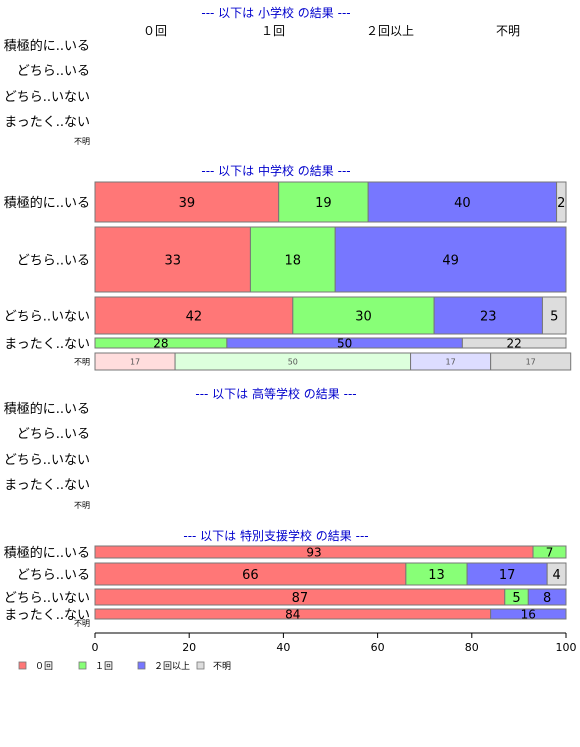  Describe the element at coordinates (222, 666) in the screenshot. I see `legend-label: 不明` at that location.